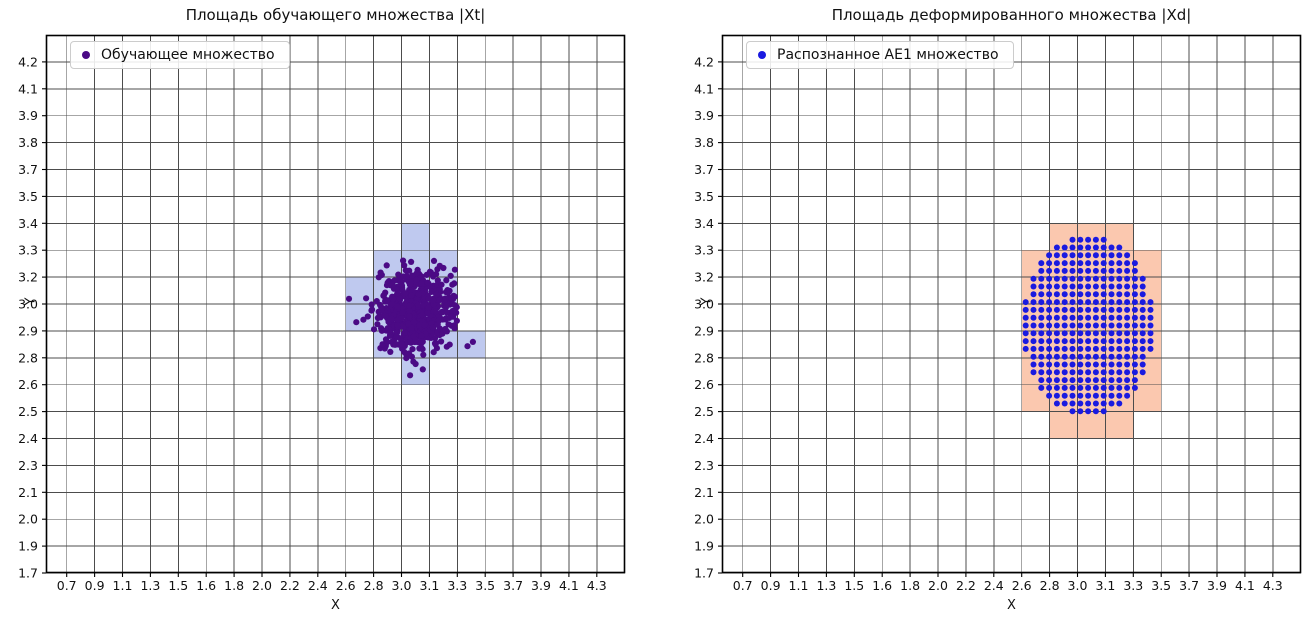 The width and height of the screenshot is (1311, 626). Describe the element at coordinates (704, 411) in the screenshot. I see `y-tick-label: 2.5` at that location.